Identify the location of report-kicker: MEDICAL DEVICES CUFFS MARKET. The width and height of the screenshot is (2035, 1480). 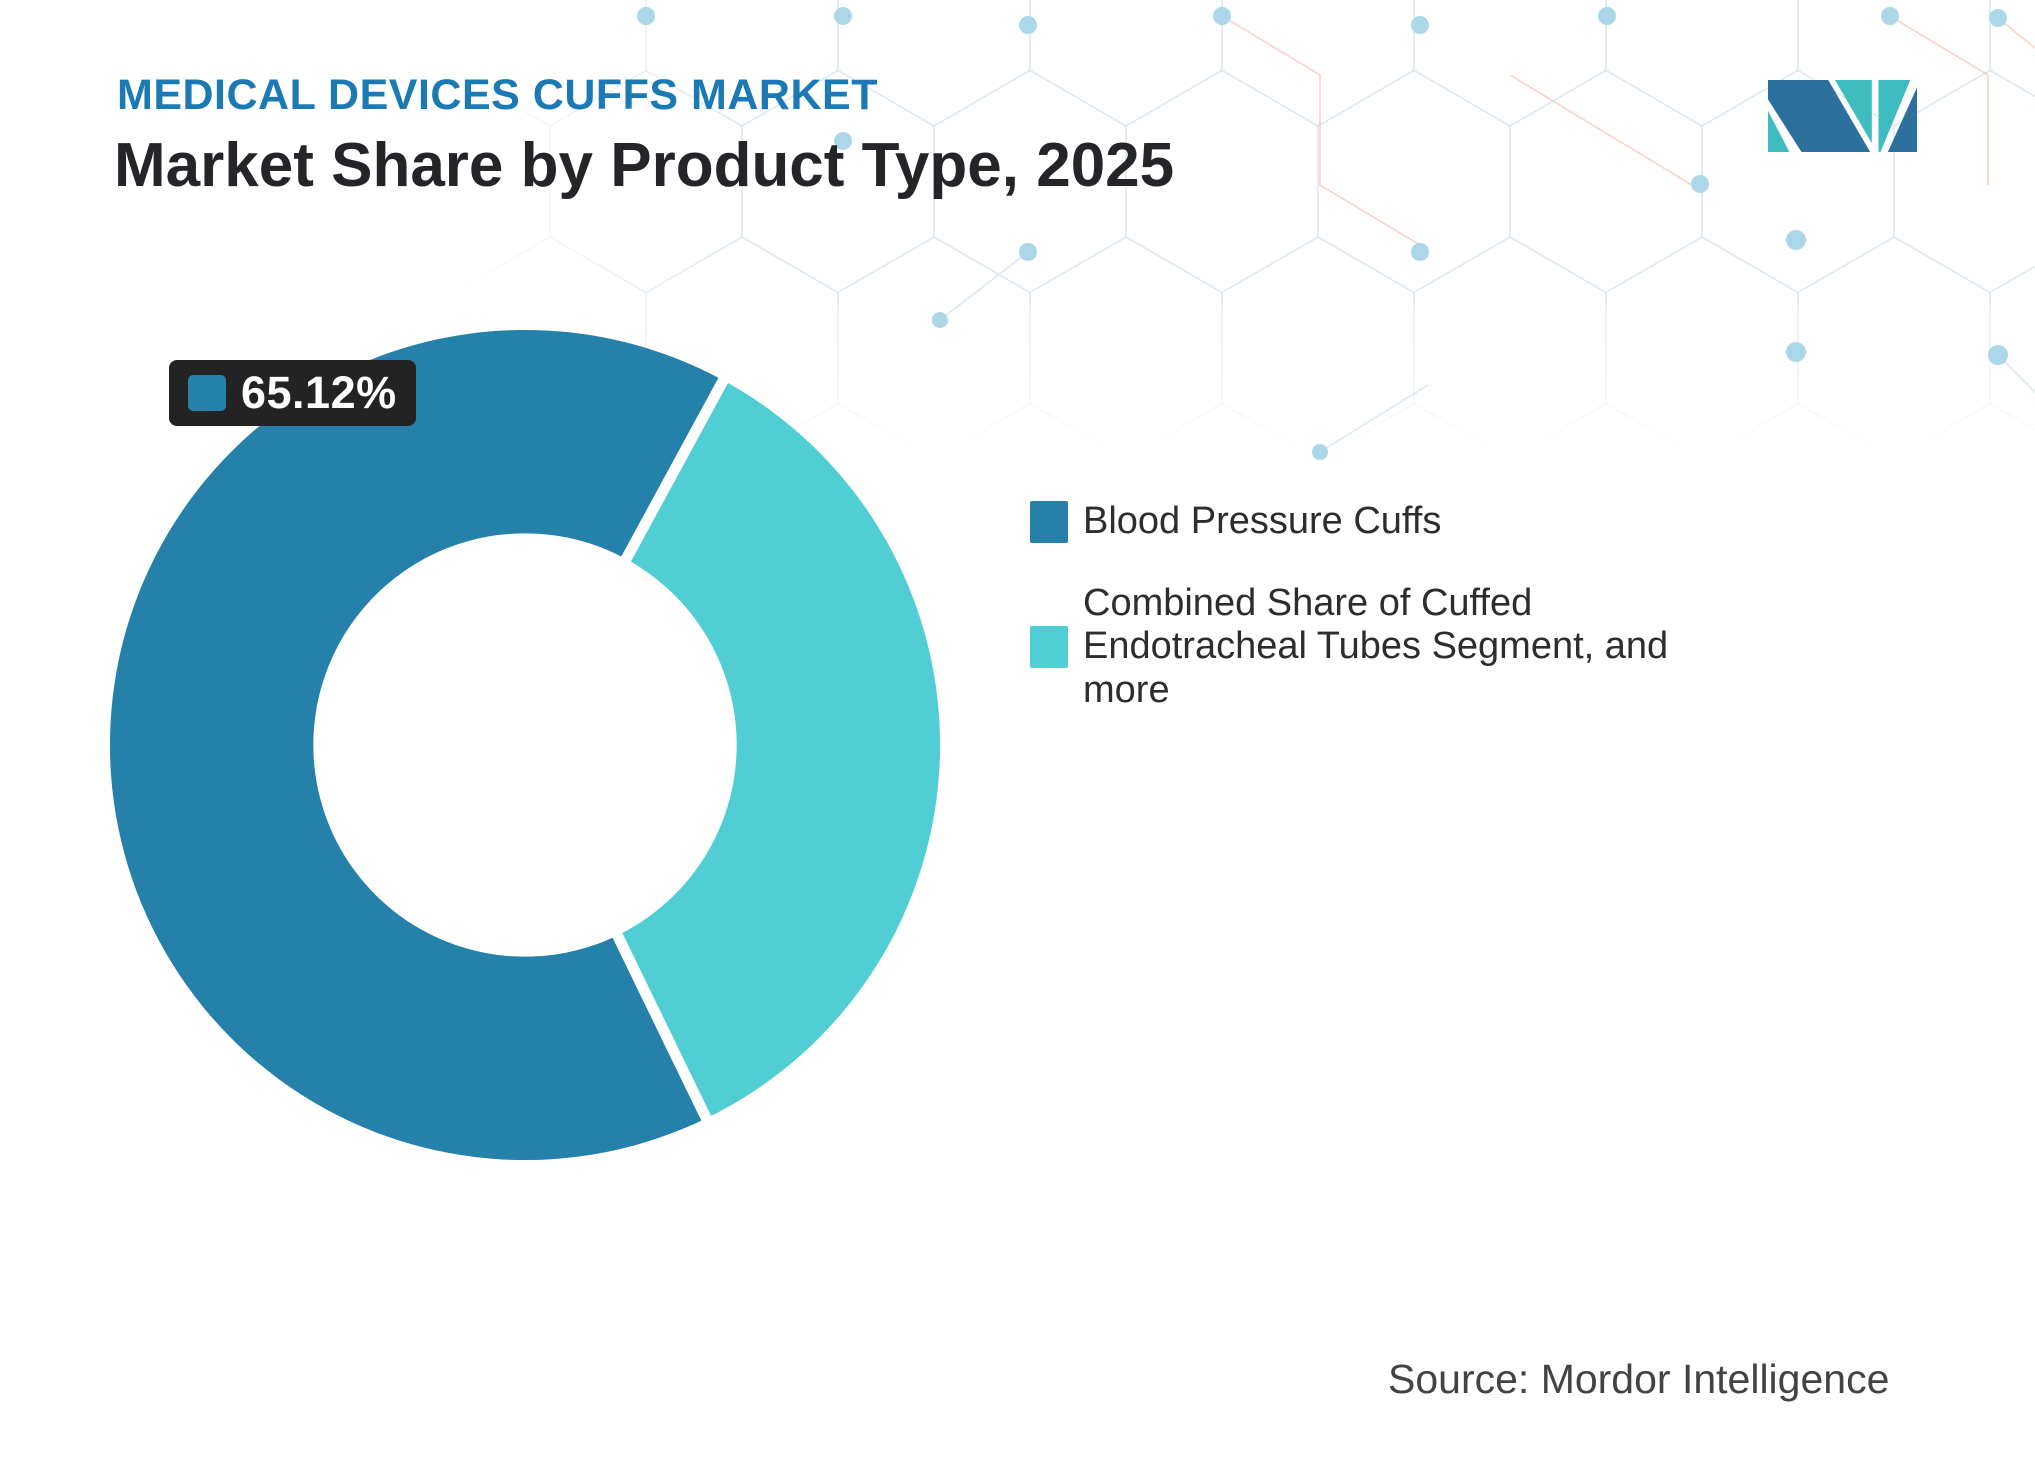
(497, 95).